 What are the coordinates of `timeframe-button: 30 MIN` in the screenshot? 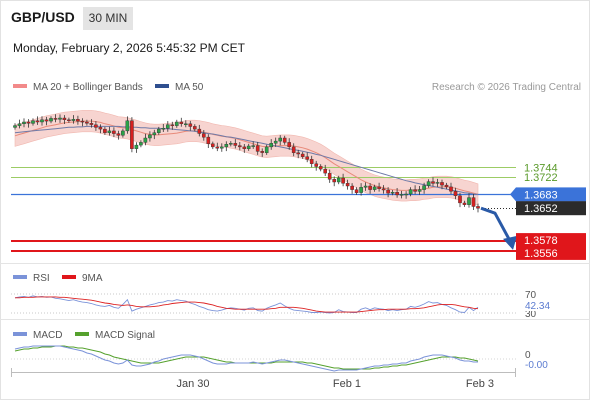 It's located at (108, 18).